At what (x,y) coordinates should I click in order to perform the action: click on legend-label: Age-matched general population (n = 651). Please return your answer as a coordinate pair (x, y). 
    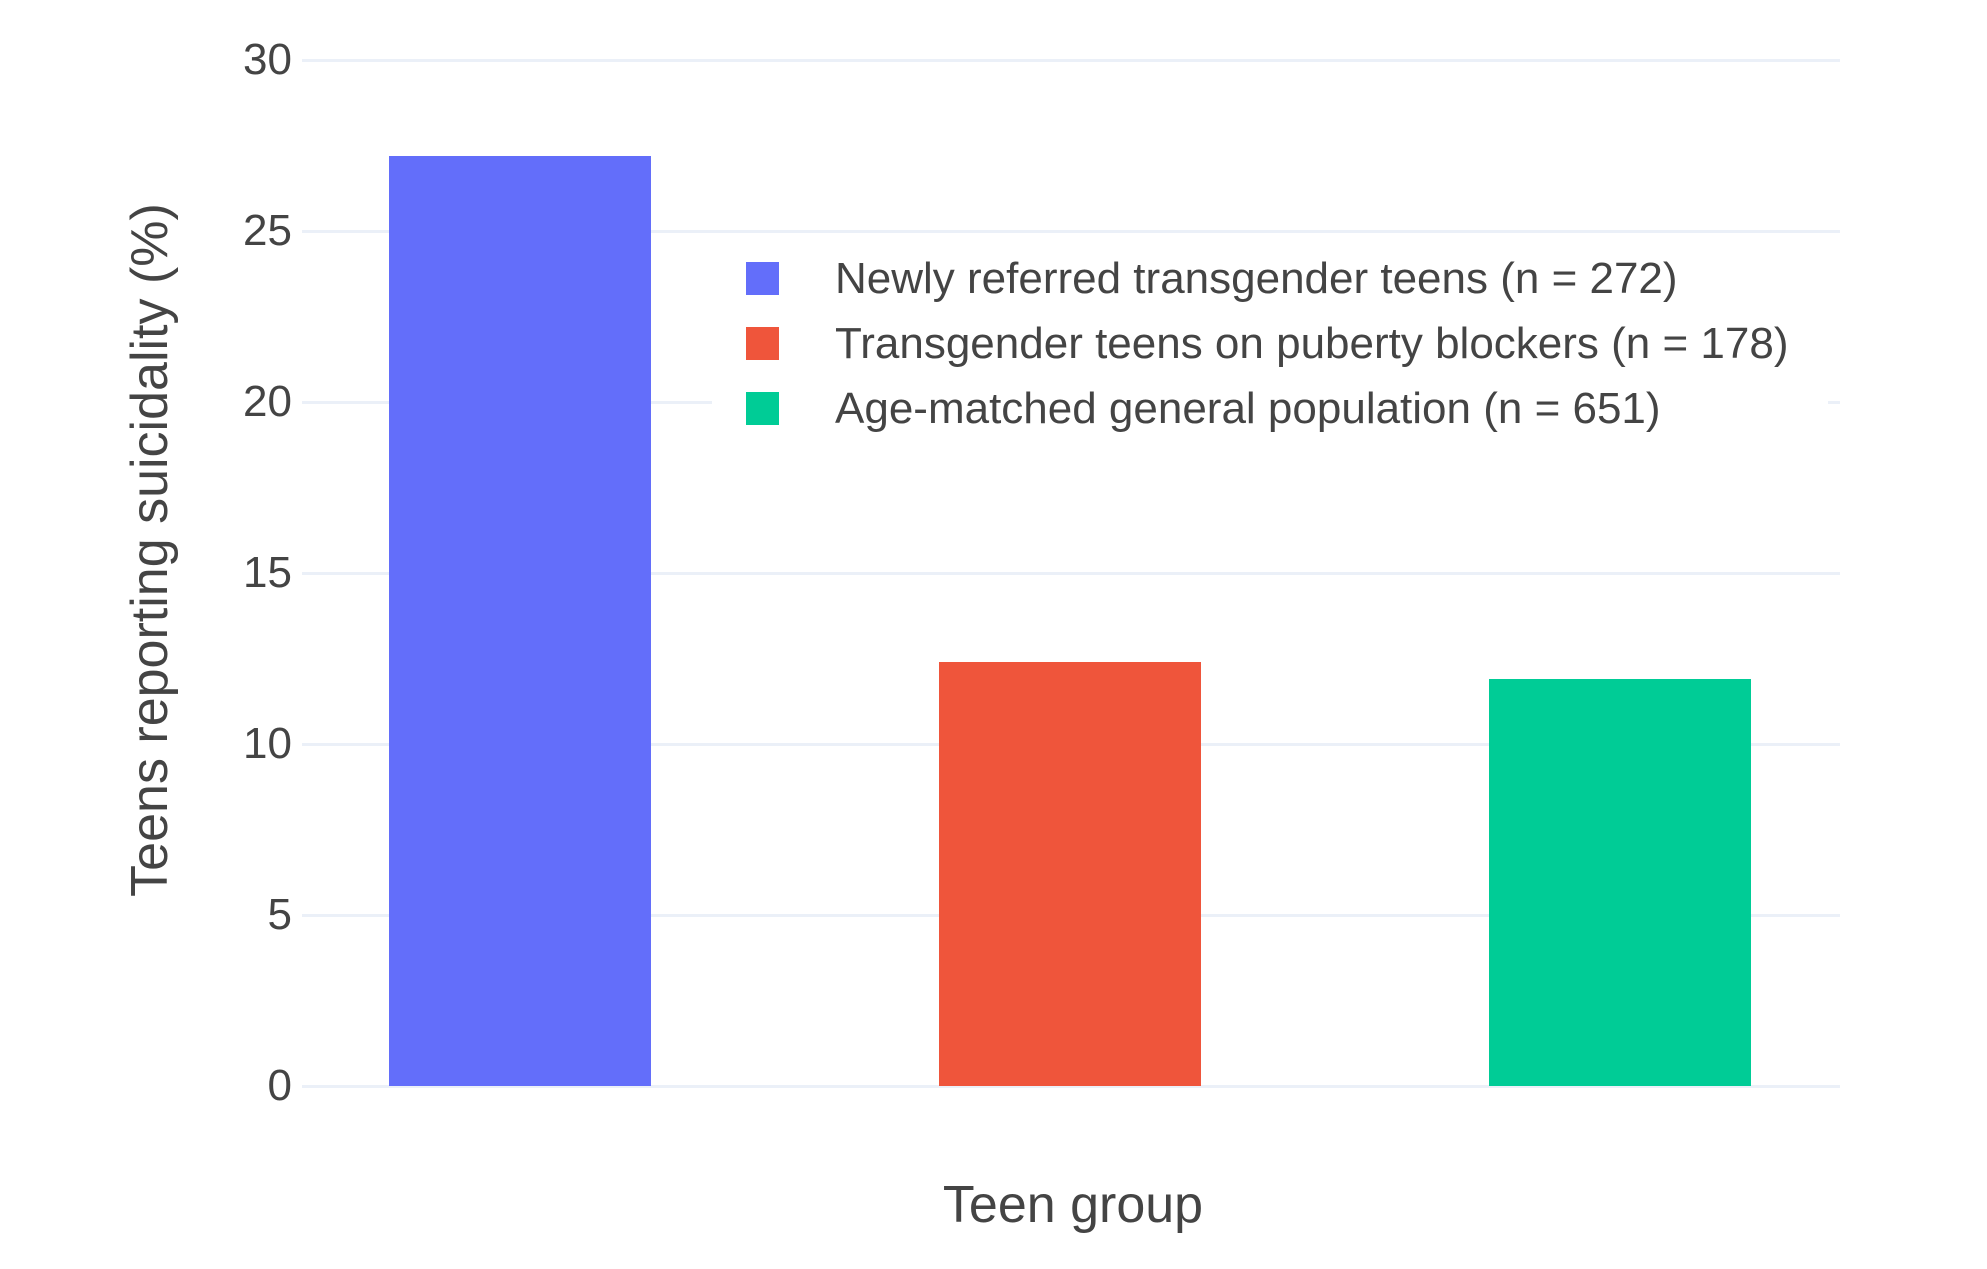
    Looking at the image, I should click on (1248, 408).